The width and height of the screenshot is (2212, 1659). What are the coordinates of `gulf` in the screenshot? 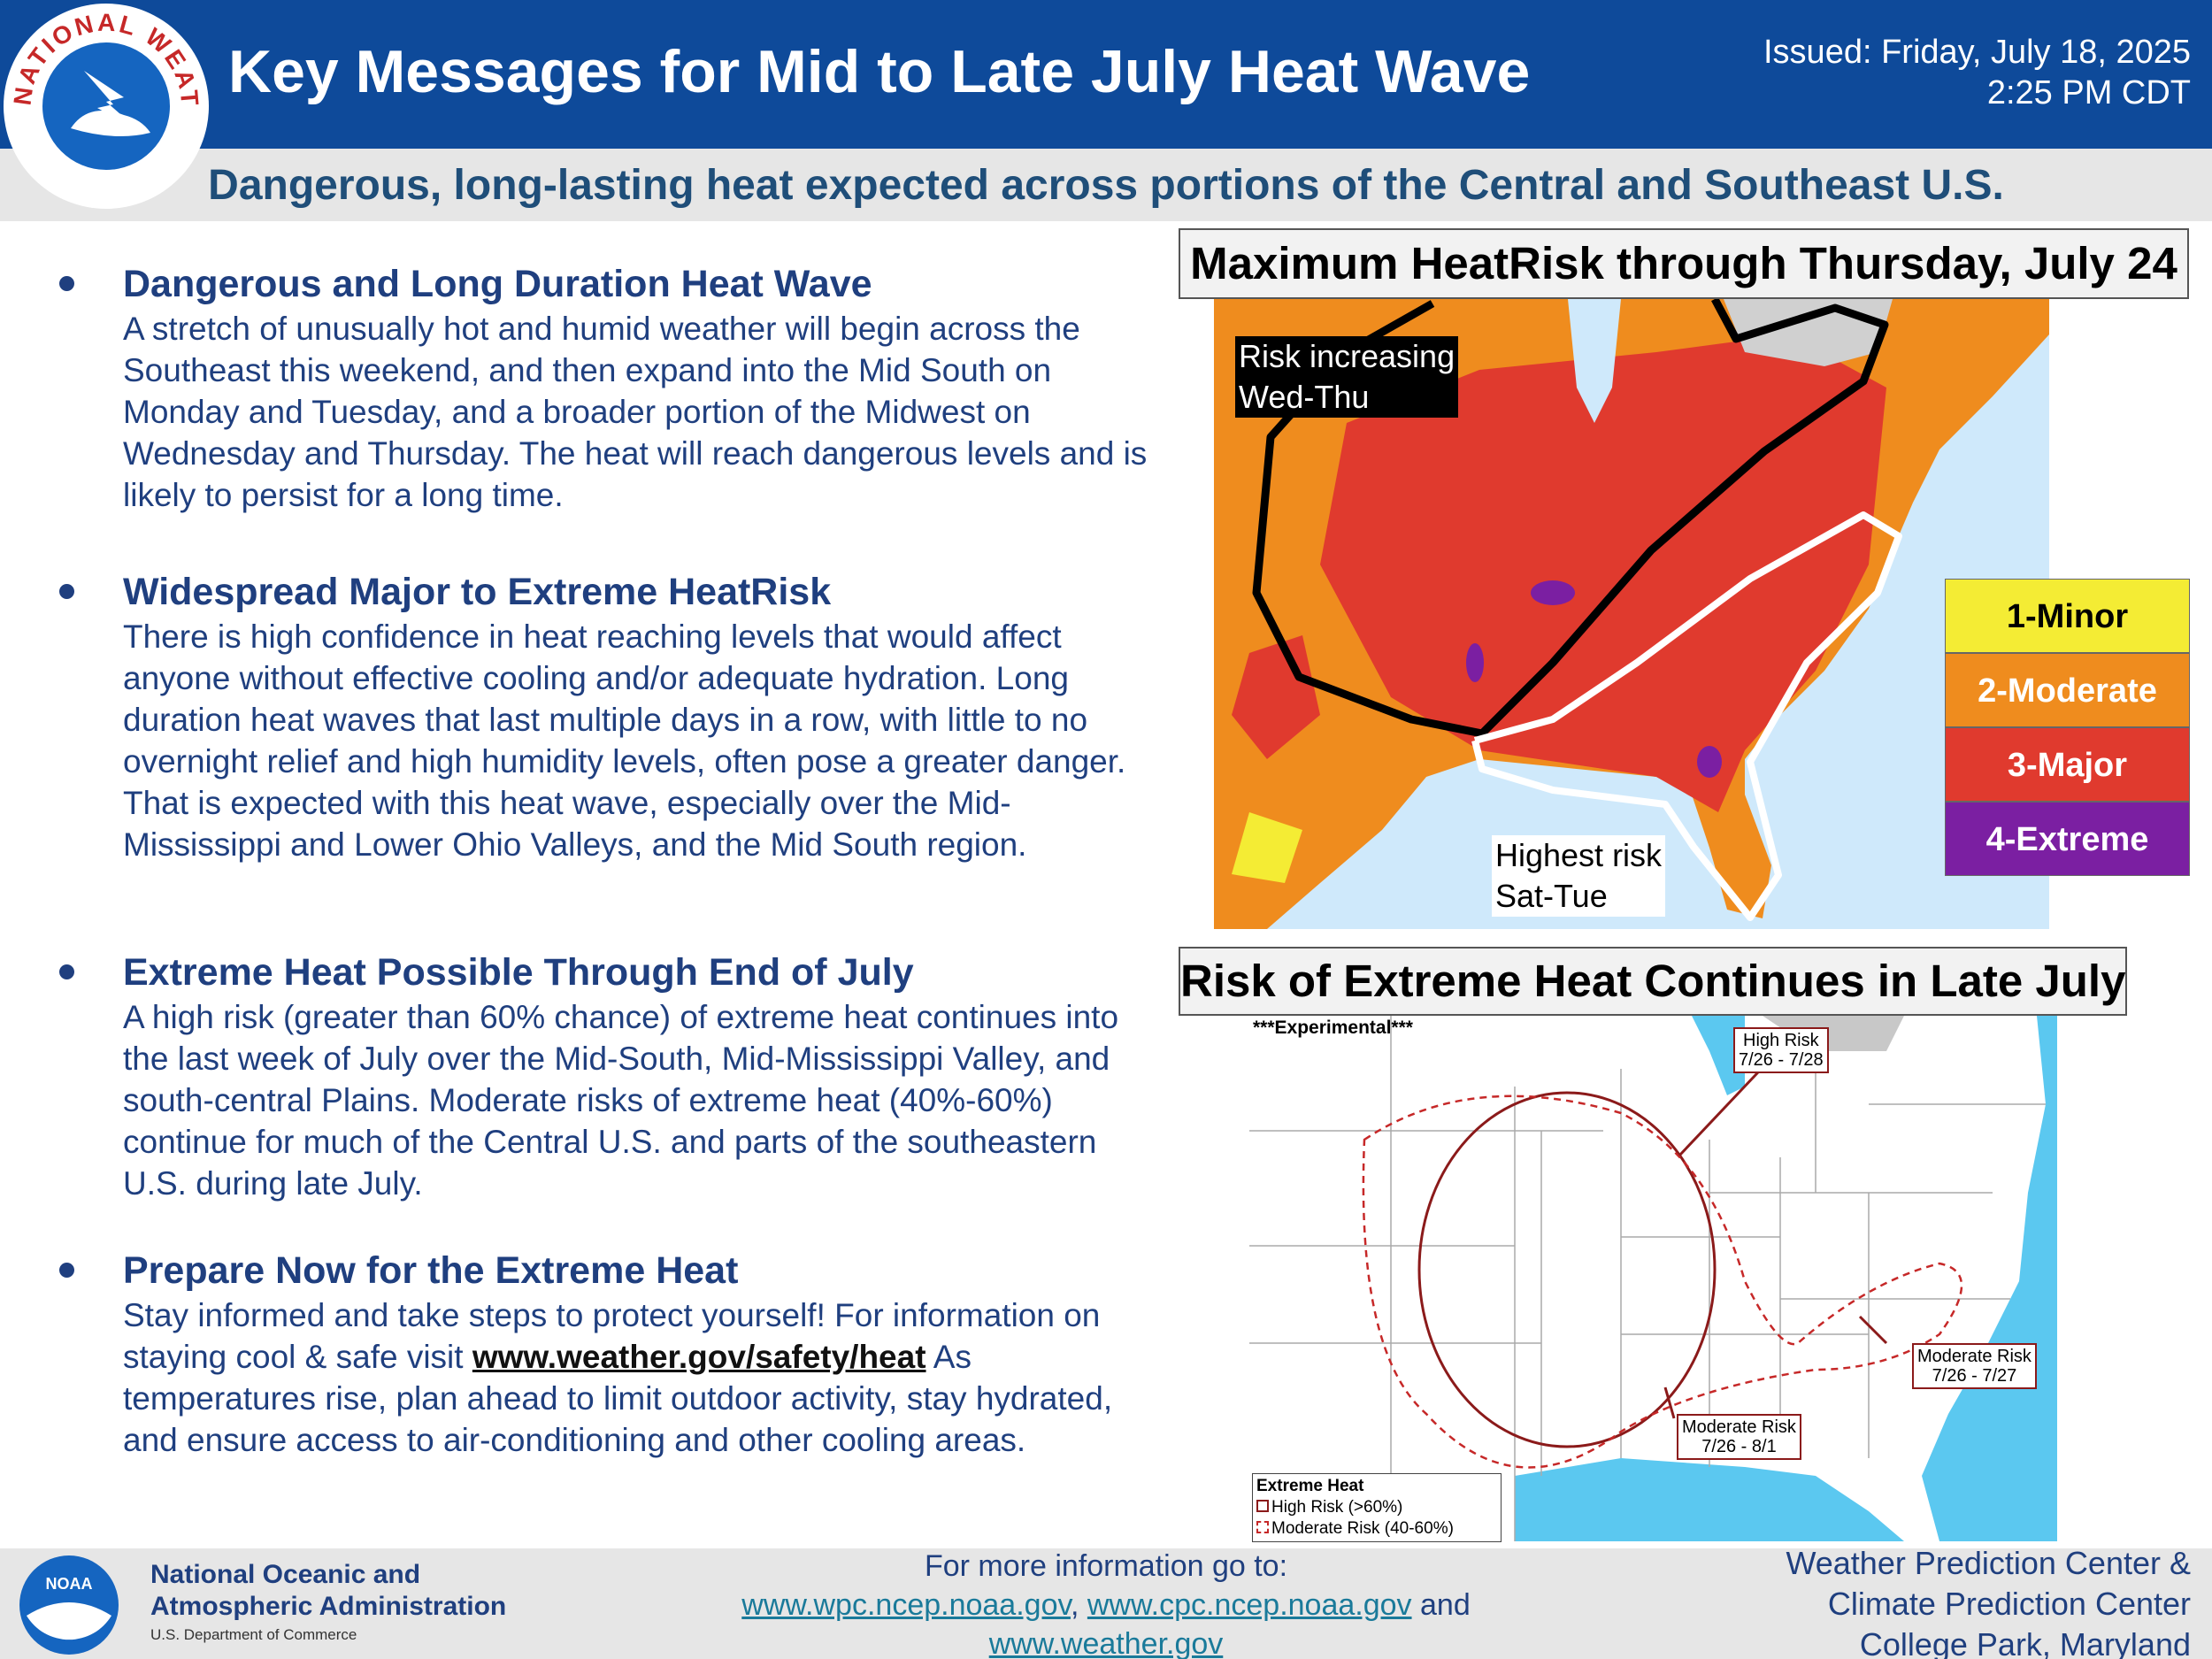 It's located at (1710, 1499).